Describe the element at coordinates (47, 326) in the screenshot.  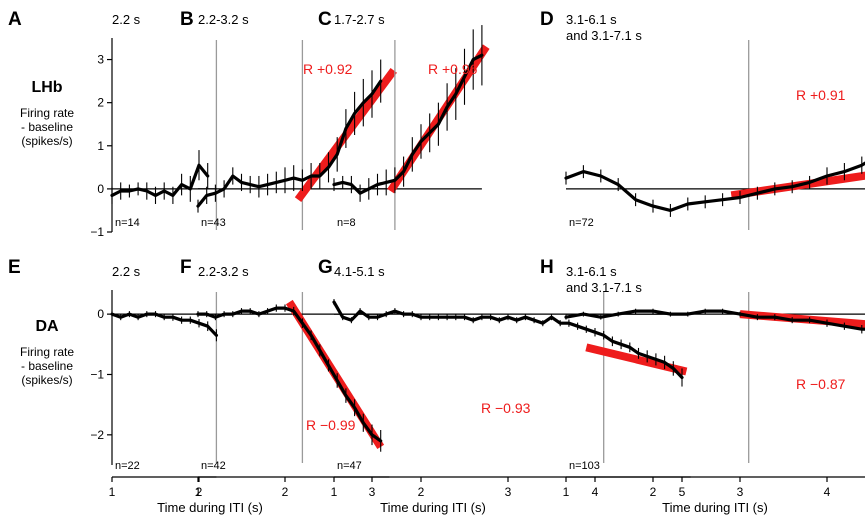
I see `row-title-da: DA` at that location.